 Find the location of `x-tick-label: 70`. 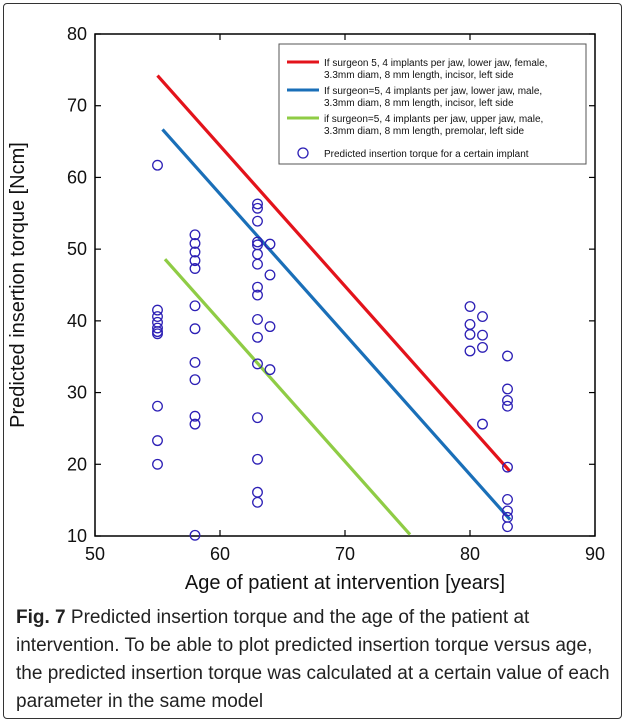

x-tick-label: 70 is located at coordinates (345, 554).